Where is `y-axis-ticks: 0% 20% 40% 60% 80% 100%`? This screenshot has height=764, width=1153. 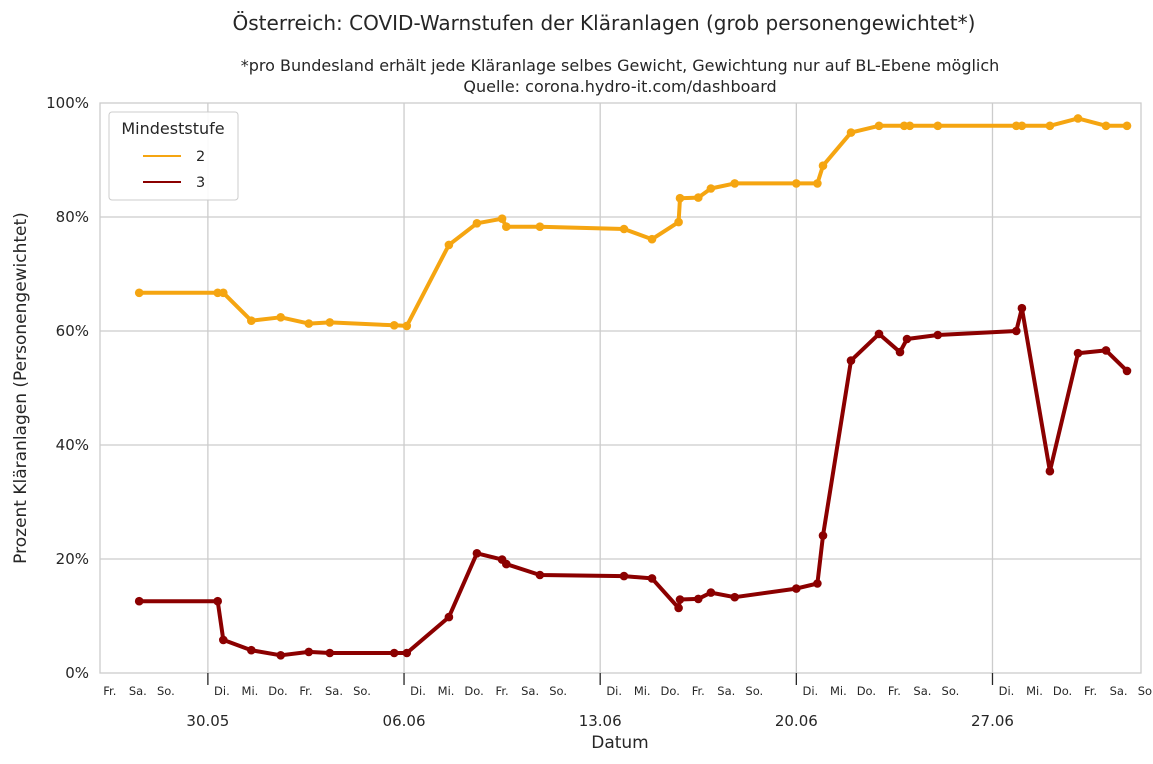
y-axis-ticks: 0% 20% 40% 60% 80% 100% is located at coordinates (67, 388).